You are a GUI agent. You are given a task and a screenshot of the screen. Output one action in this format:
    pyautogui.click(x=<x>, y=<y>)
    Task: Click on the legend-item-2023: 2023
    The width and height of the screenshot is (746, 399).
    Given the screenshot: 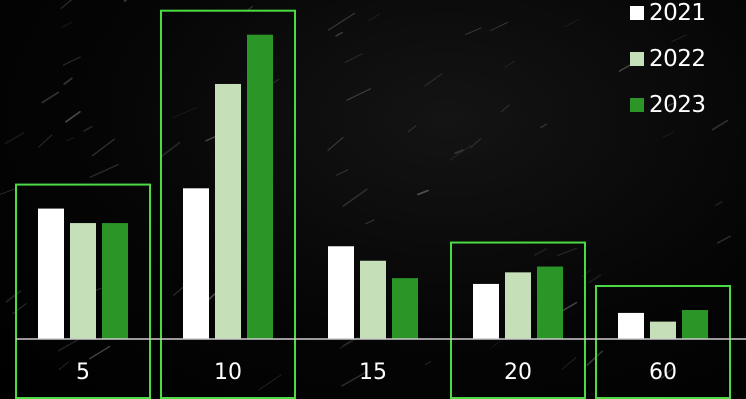 What is the action you would take?
    pyautogui.click(x=668, y=105)
    